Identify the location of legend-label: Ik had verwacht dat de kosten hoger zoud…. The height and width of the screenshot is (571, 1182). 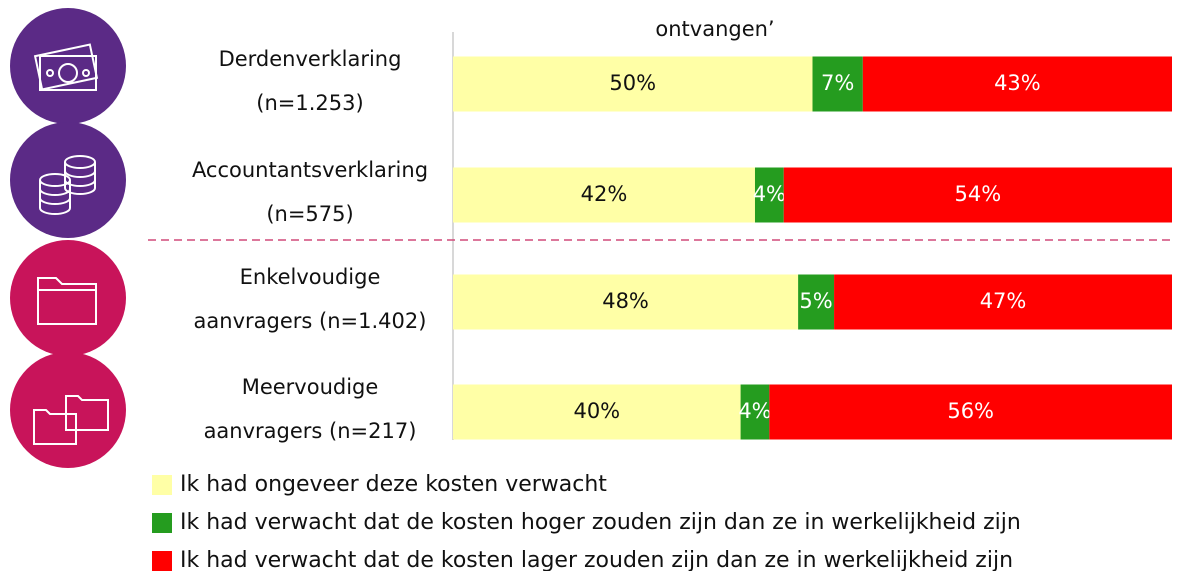
(600, 522).